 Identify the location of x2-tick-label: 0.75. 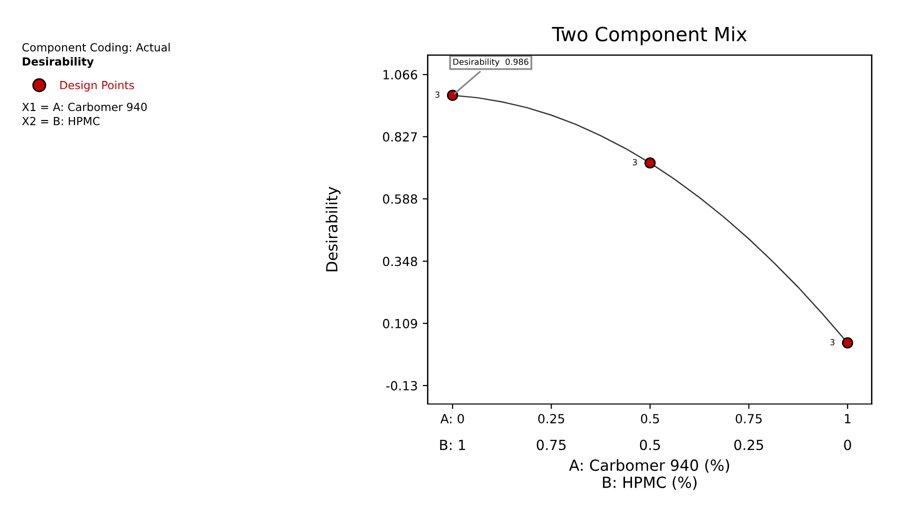
(551, 445).